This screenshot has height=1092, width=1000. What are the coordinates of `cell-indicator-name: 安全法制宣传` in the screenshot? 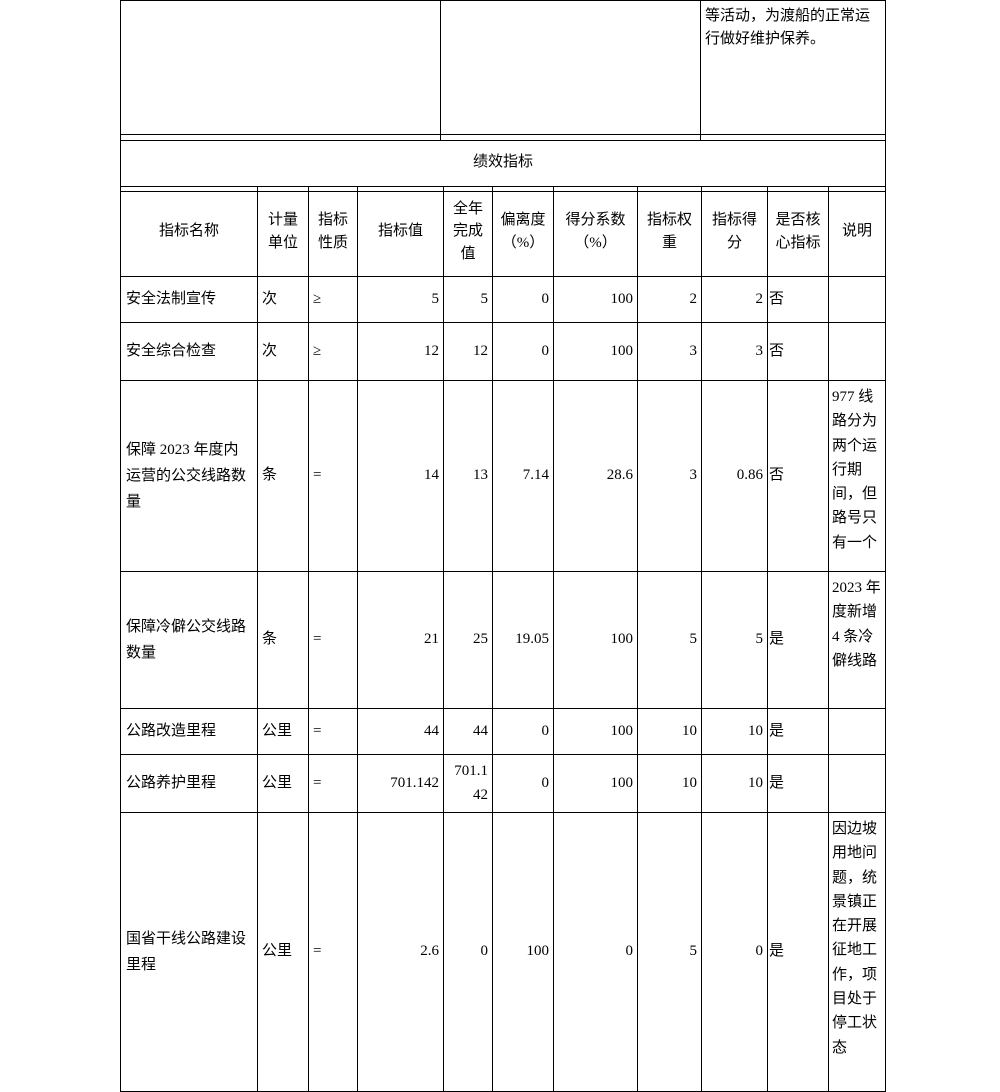 It's located at (189, 299).